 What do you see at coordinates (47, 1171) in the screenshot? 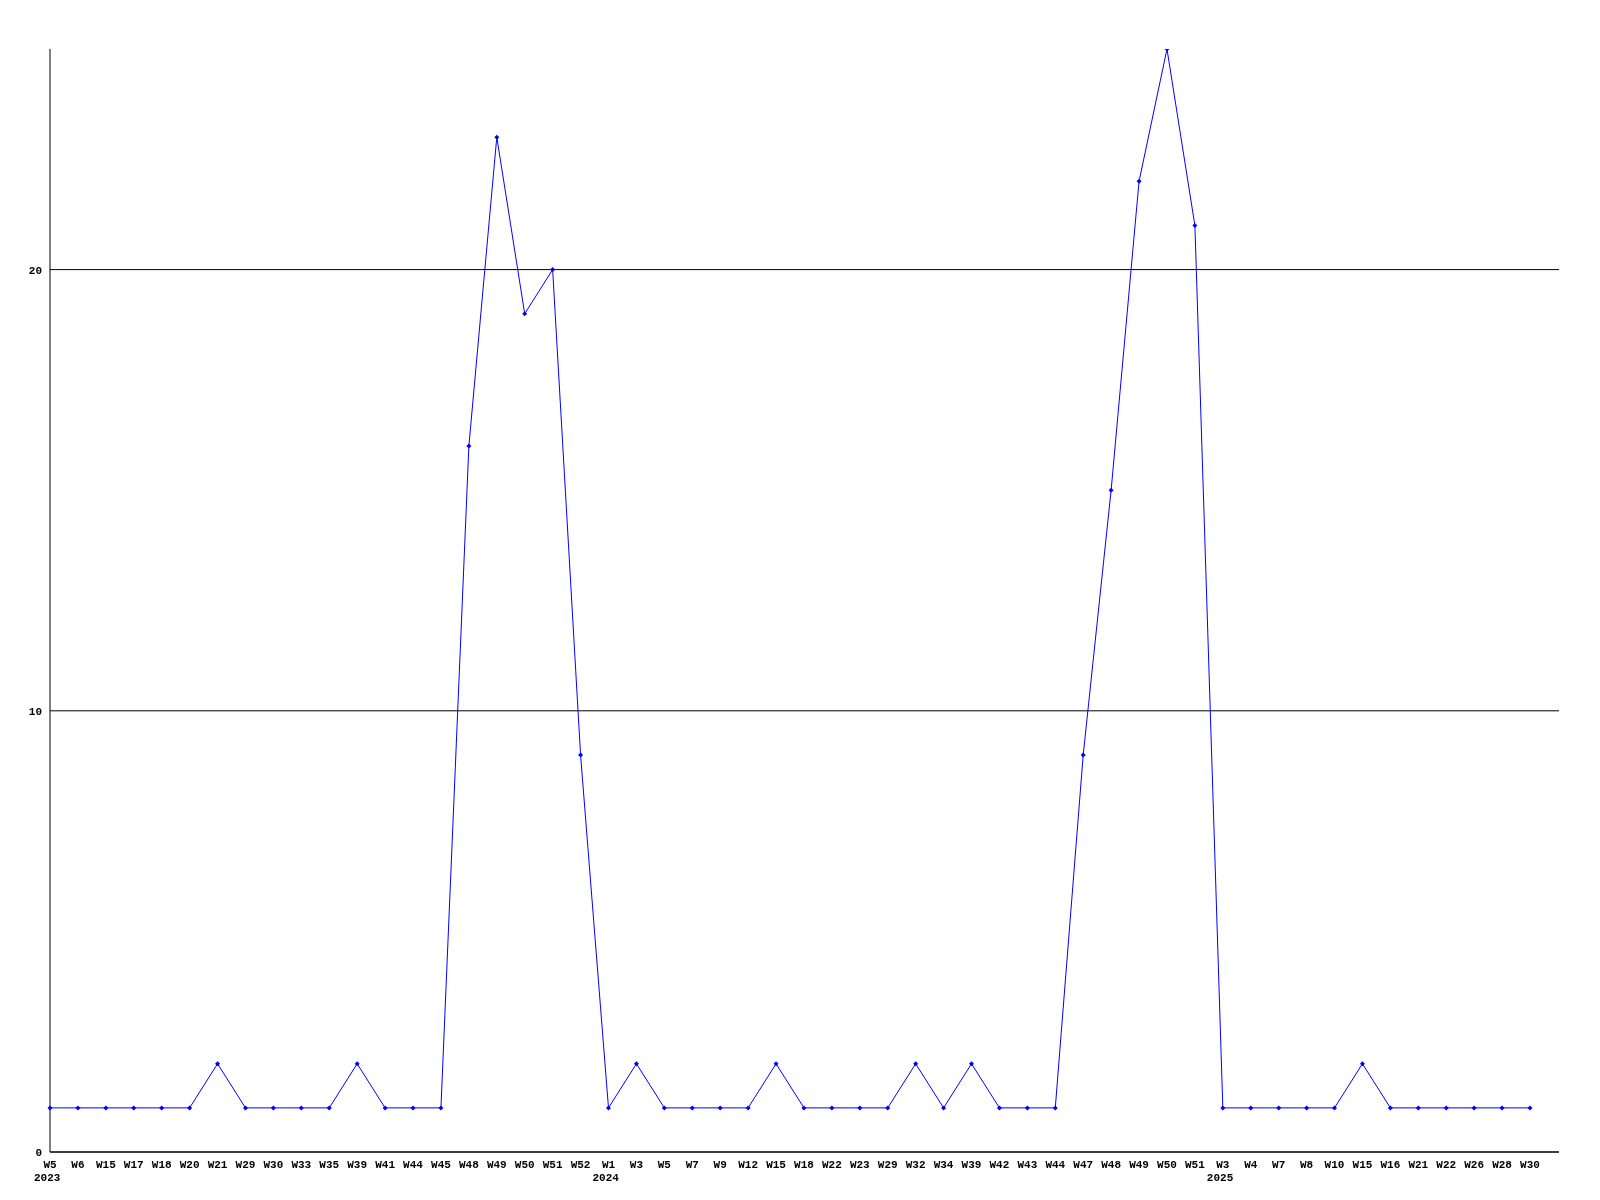
I see `x-tick-label: W5 2023` at bounding box center [47, 1171].